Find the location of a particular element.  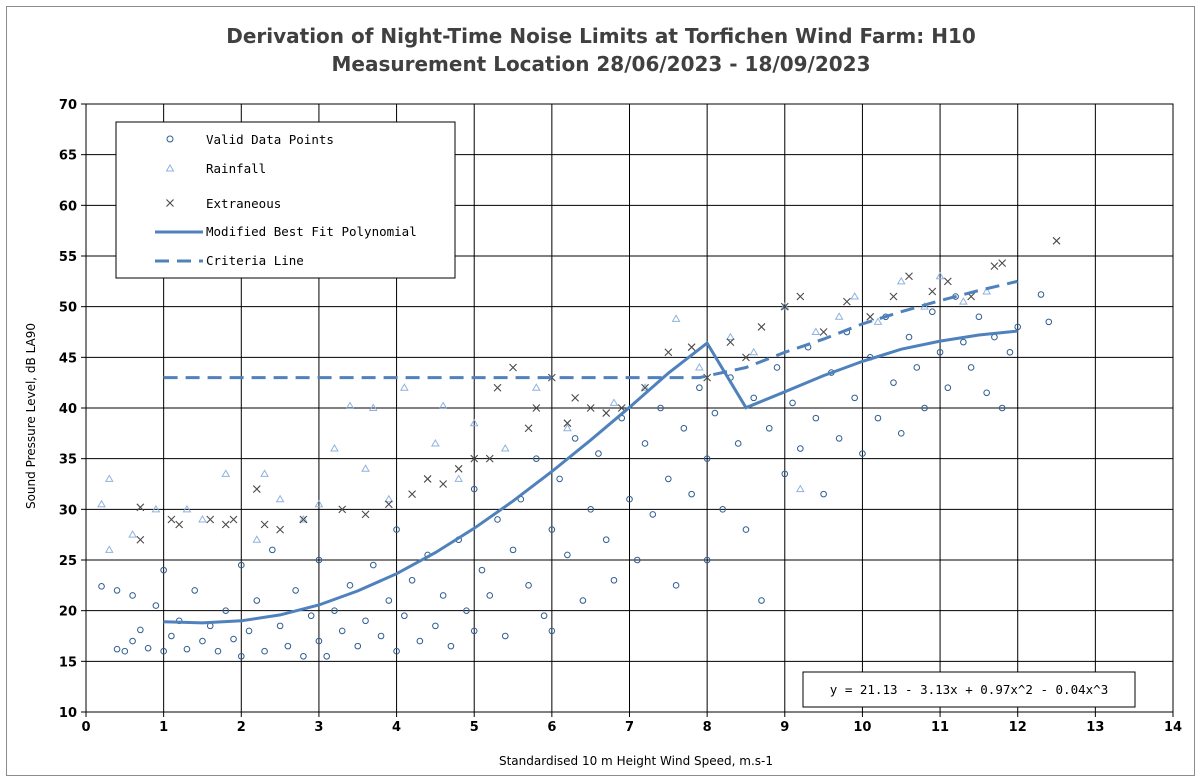

x-tick-label: 13 is located at coordinates (1095, 727).